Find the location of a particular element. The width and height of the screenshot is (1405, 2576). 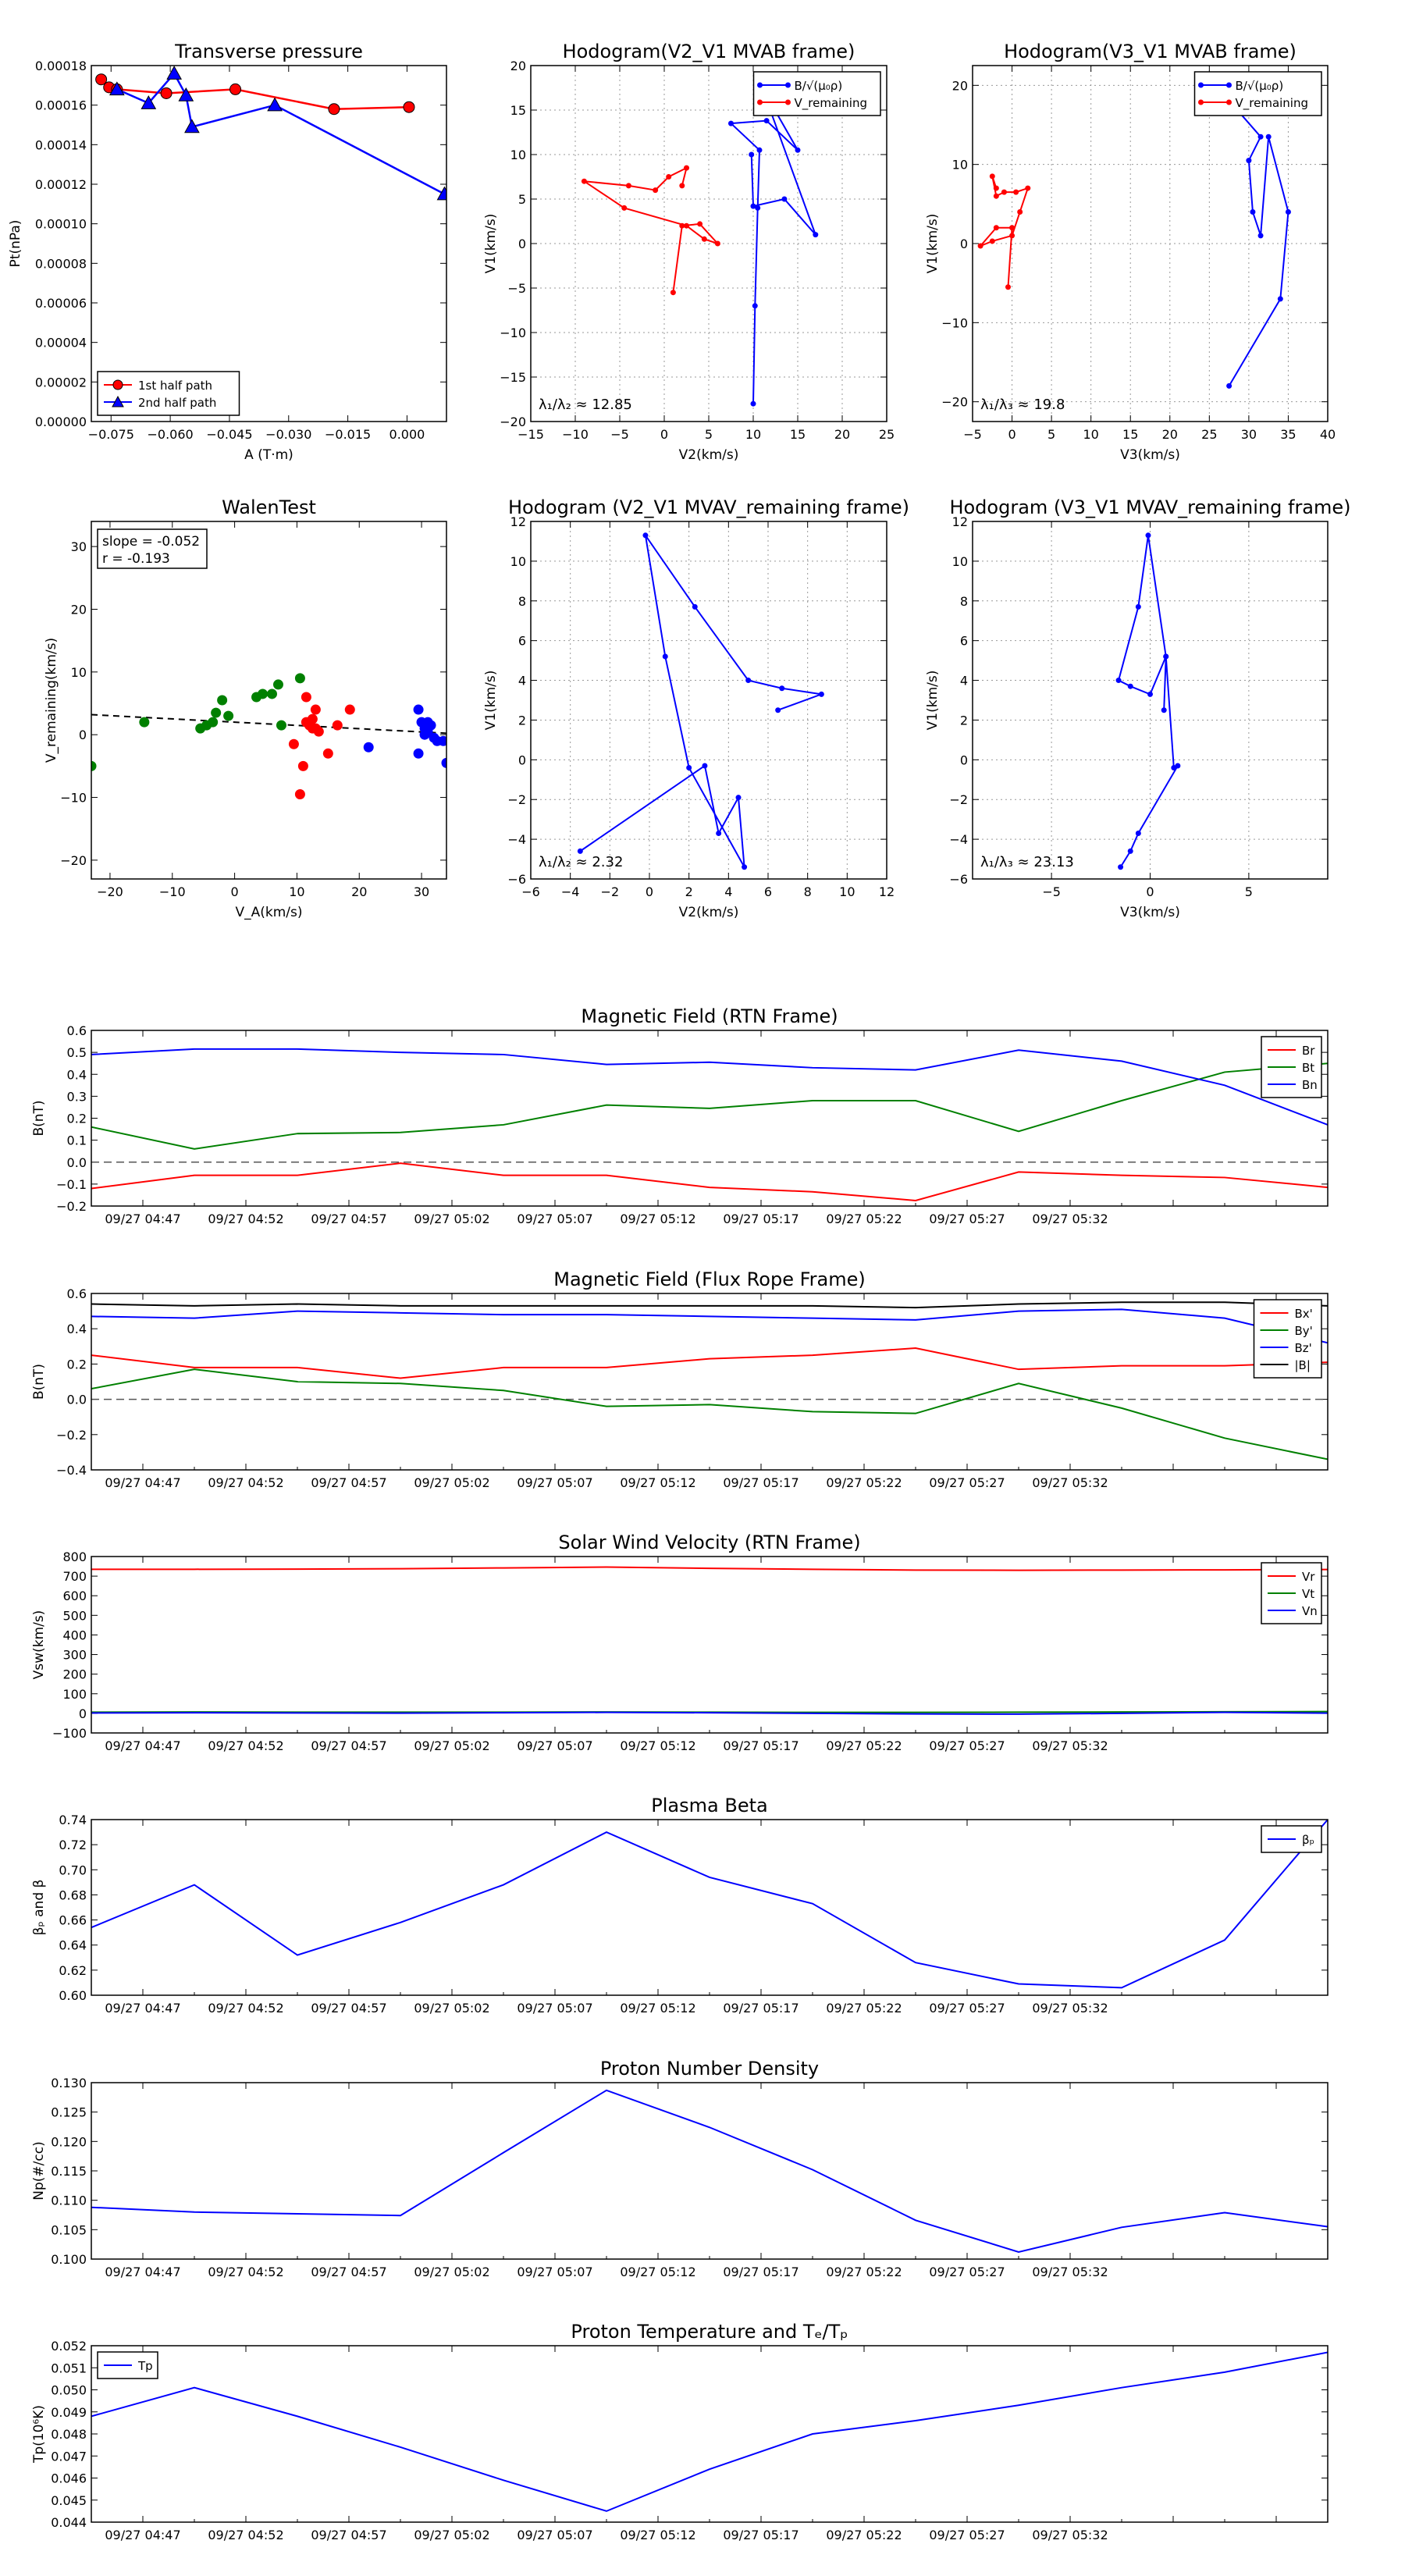

y-axis-label: Tp(10⁶K) is located at coordinates (39, 2434).